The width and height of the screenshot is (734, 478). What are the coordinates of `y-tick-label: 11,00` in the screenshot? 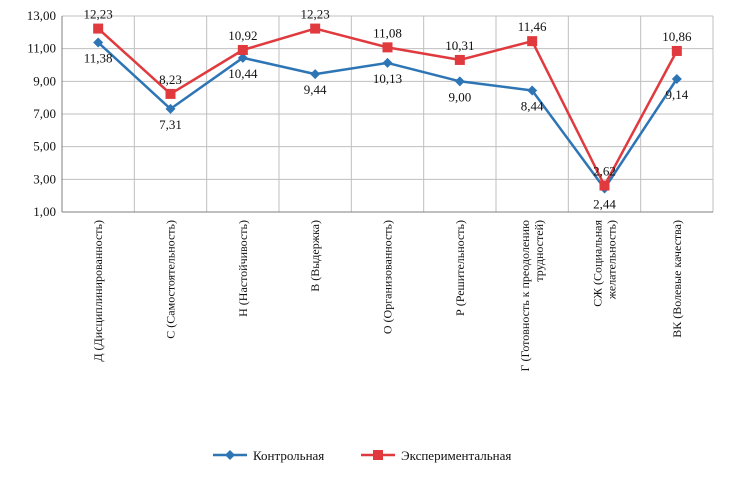 It's located at (41, 48).